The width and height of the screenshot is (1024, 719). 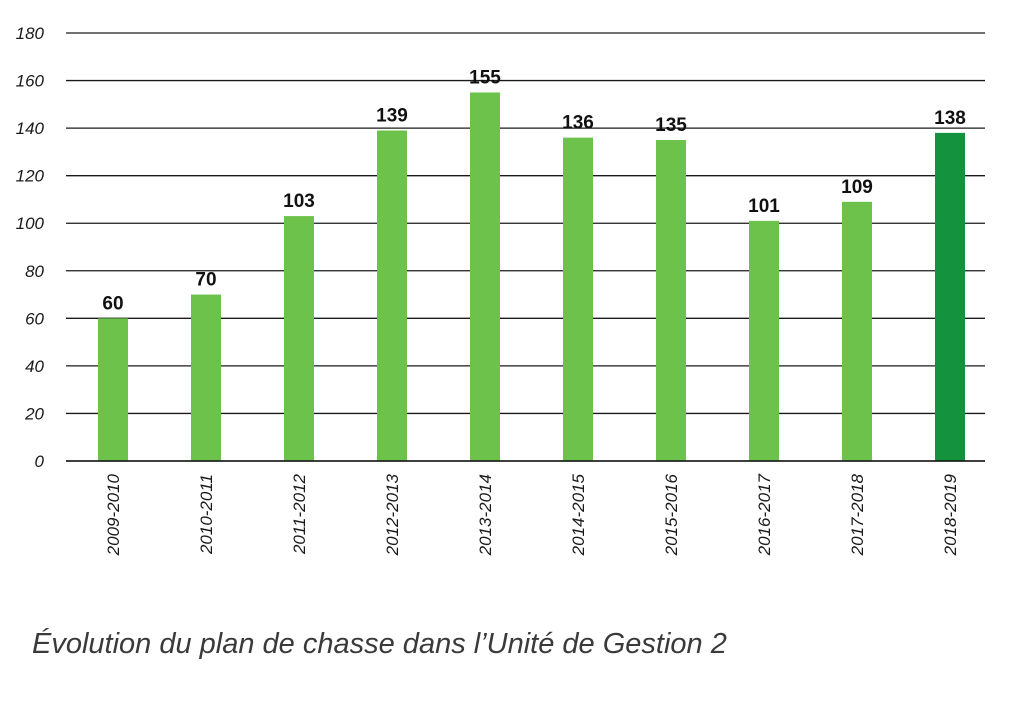 I want to click on y-tick-label: 140, so click(x=30, y=128).